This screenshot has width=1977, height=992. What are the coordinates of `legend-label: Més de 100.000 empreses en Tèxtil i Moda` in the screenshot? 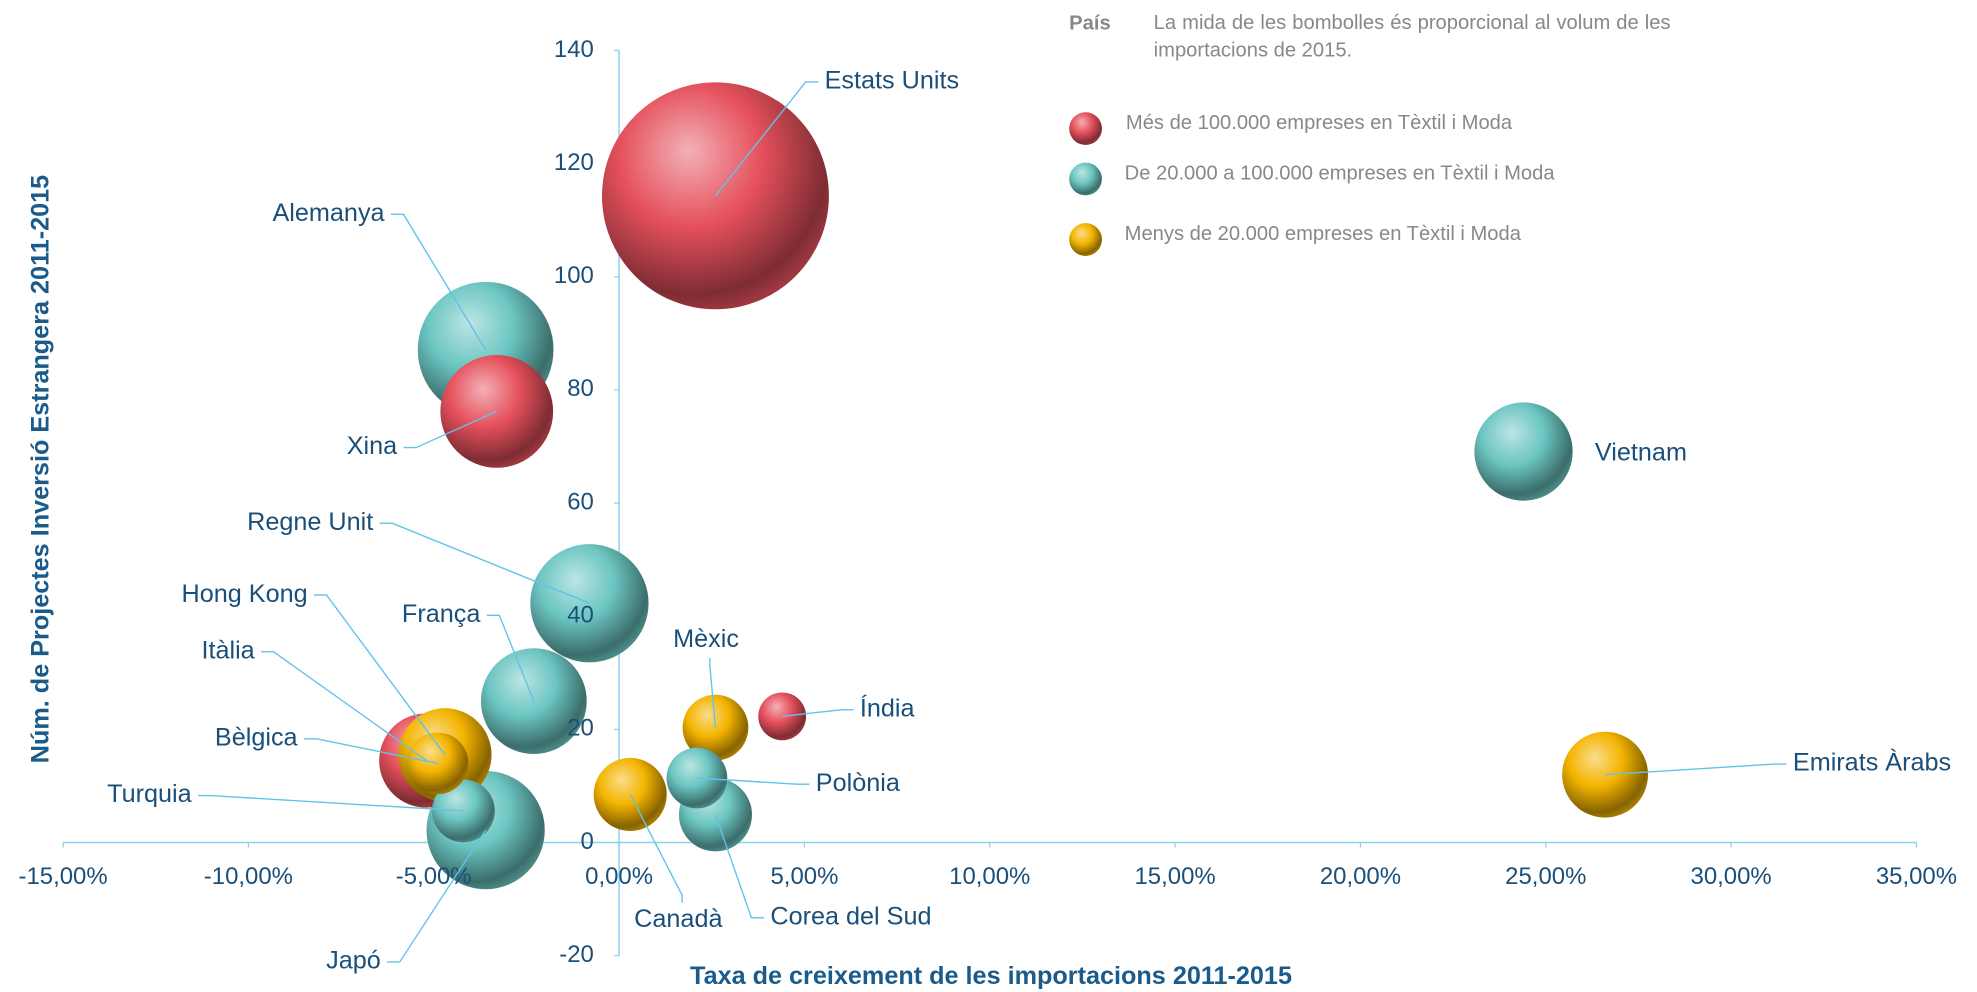 It's located at (1319, 123).